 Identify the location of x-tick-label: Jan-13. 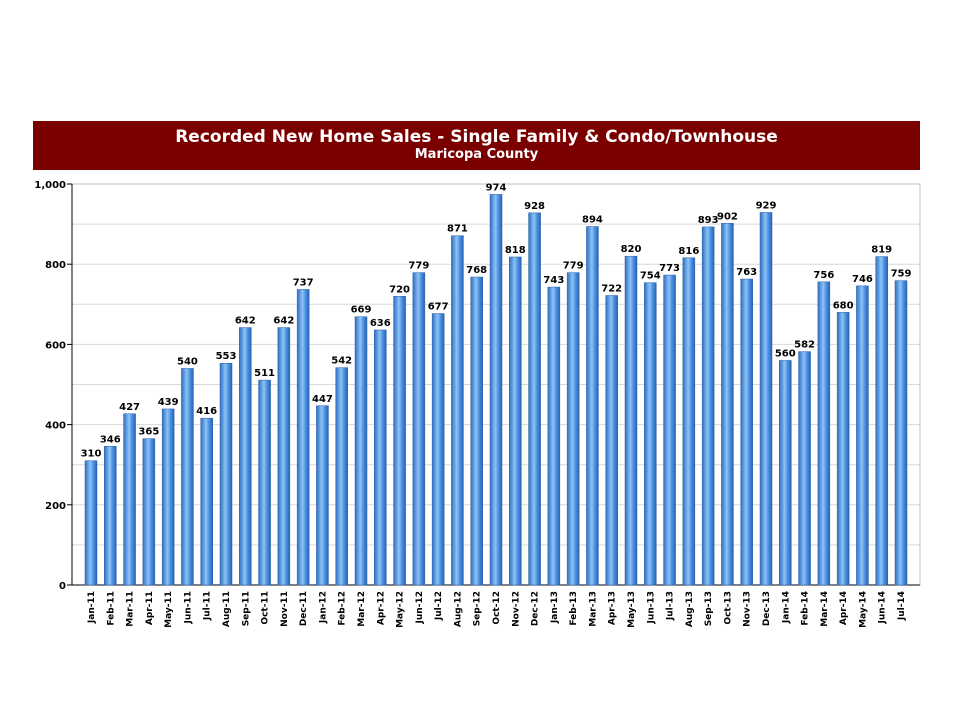
(555, 607).